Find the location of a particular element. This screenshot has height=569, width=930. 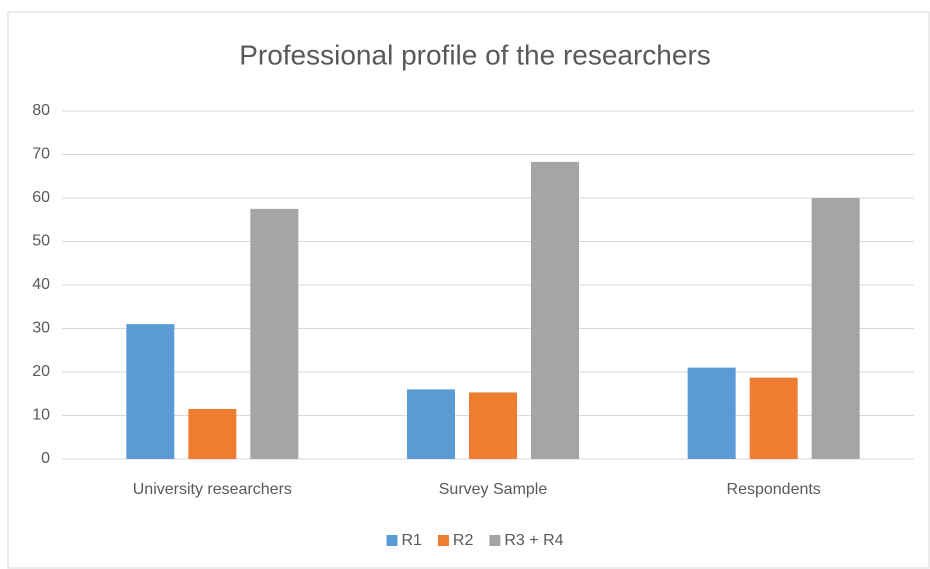

x-tick-label: Survey Sample is located at coordinates (493, 489).